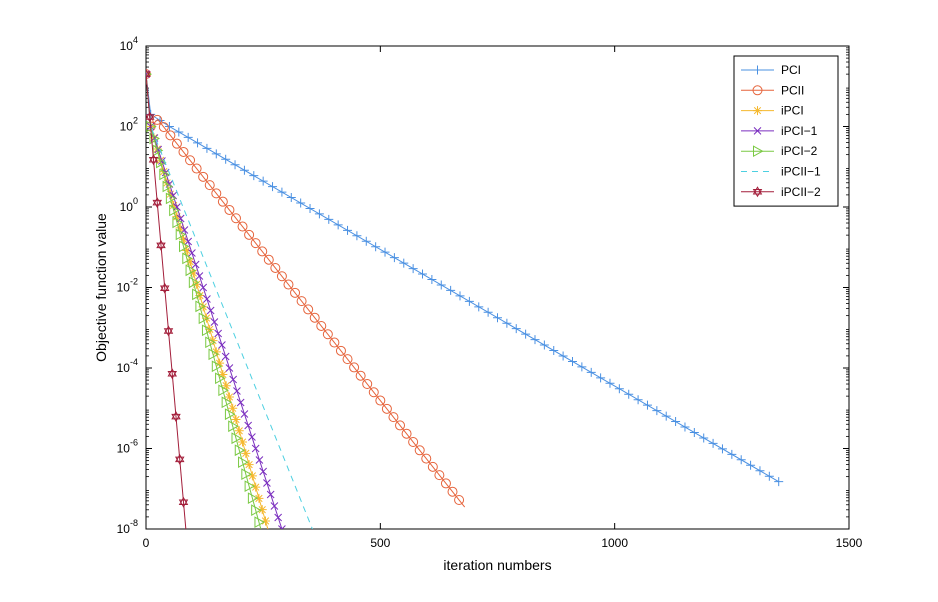  What do you see at coordinates (779, 151) in the screenshot?
I see `legend-entry: iPCI−2` at bounding box center [779, 151].